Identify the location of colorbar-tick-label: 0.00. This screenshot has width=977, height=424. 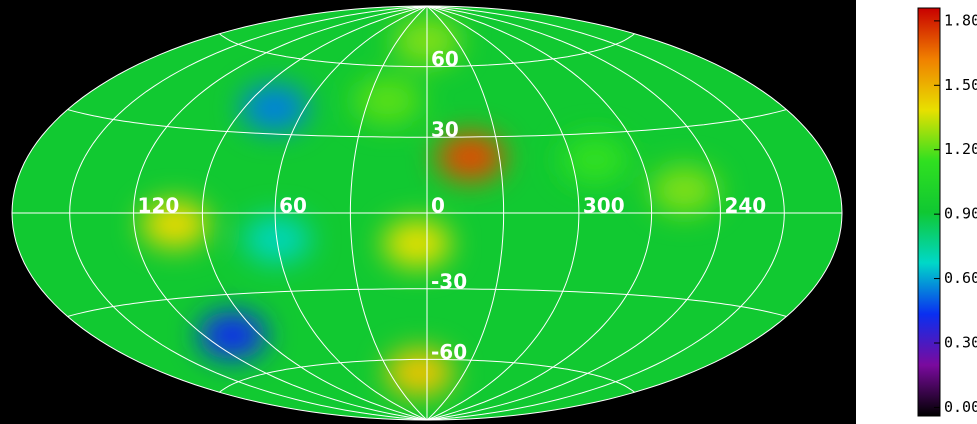
(960, 407).